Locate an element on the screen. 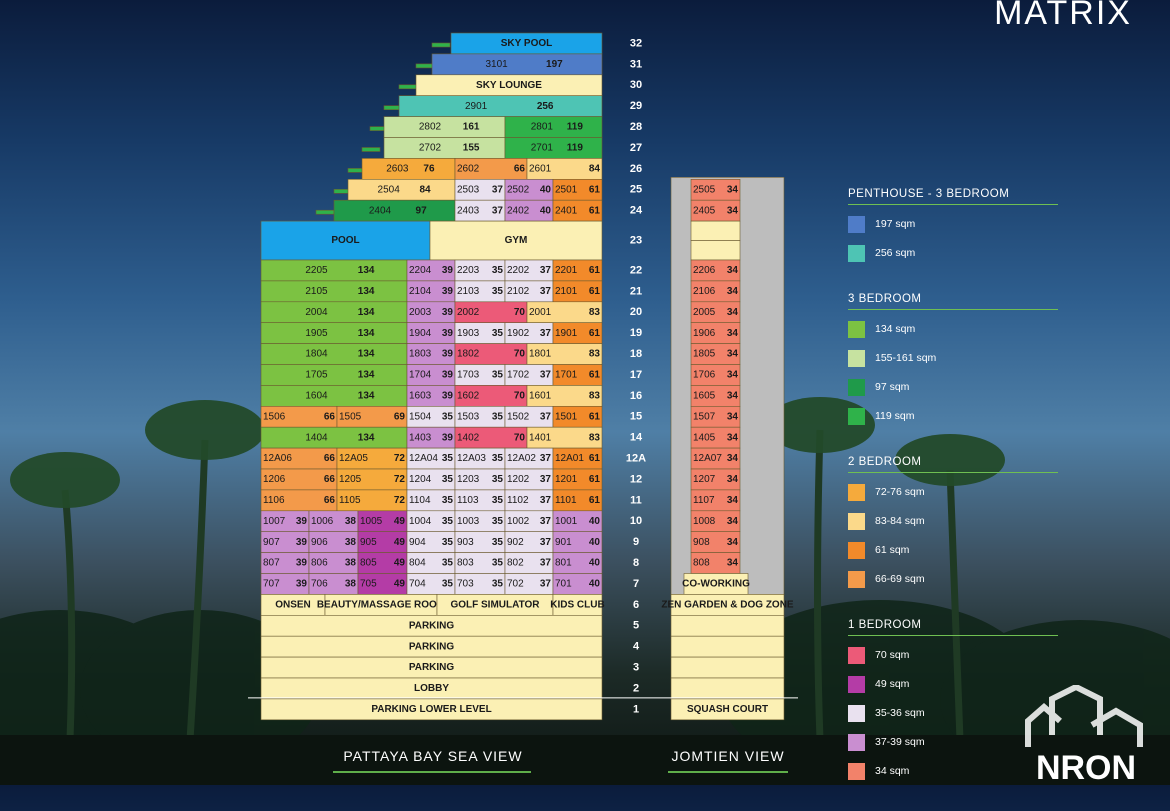 The height and width of the screenshot is (811, 1170). unit-size: 84 is located at coordinates (425, 189).